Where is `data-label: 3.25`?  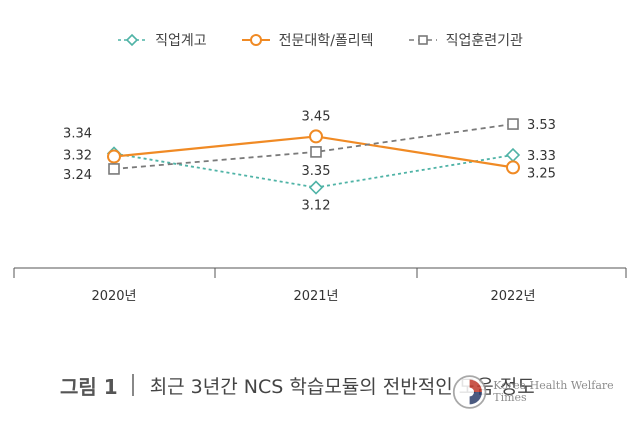 data-label: 3.25 is located at coordinates (541, 173).